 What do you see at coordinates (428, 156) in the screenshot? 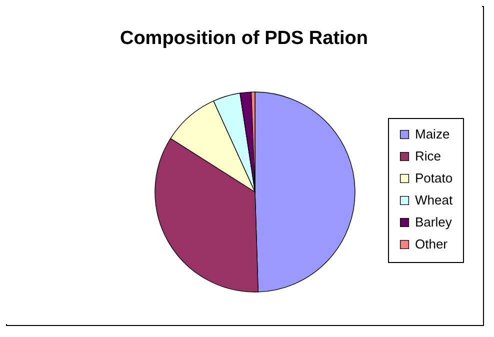
I see `legend-label: Rice` at bounding box center [428, 156].